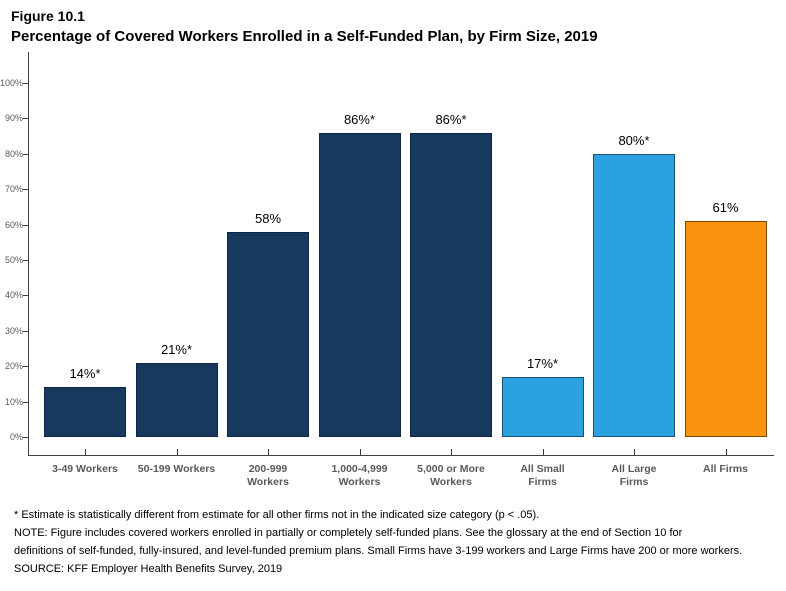 This screenshot has height=591, width=786. I want to click on x-axis-label: 50-199 Workers, so click(177, 469).